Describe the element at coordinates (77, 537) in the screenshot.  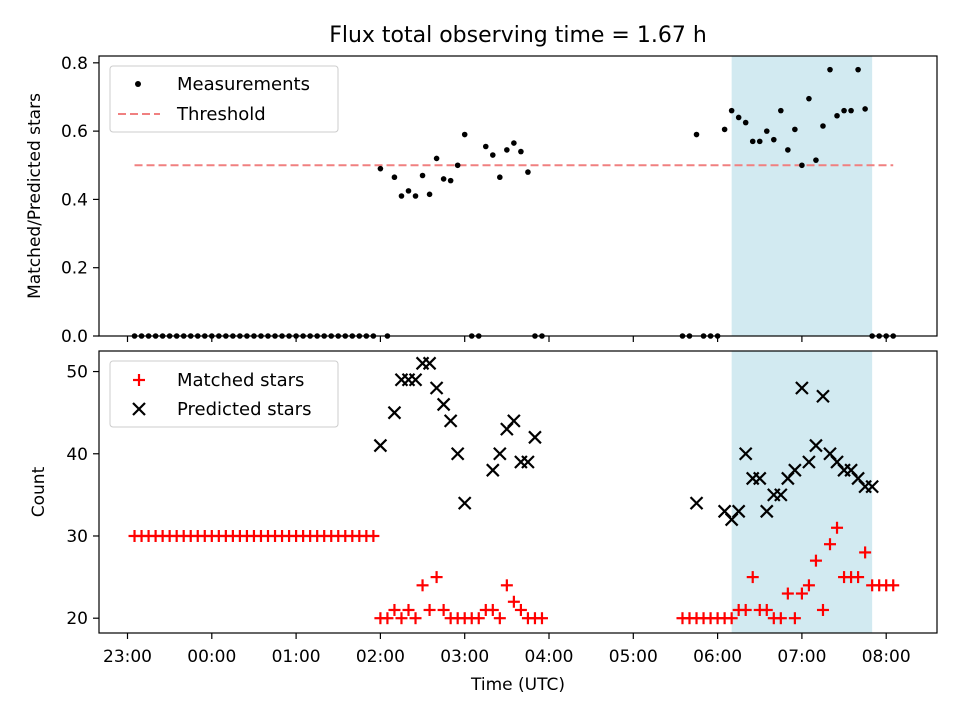
I see `bottom-y-tick-label: 30` at that location.